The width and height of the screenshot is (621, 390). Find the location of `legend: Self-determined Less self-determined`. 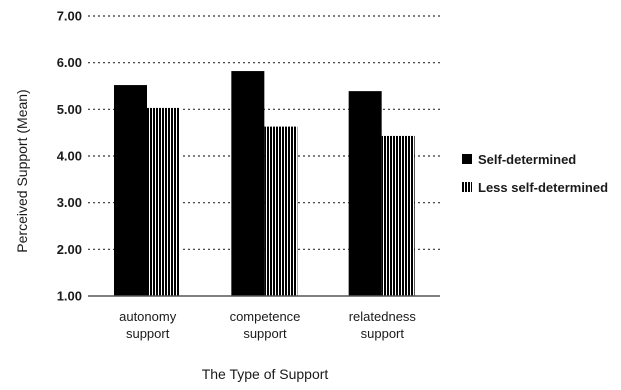

legend: Self-determined Less self-determined is located at coordinates (535, 173).